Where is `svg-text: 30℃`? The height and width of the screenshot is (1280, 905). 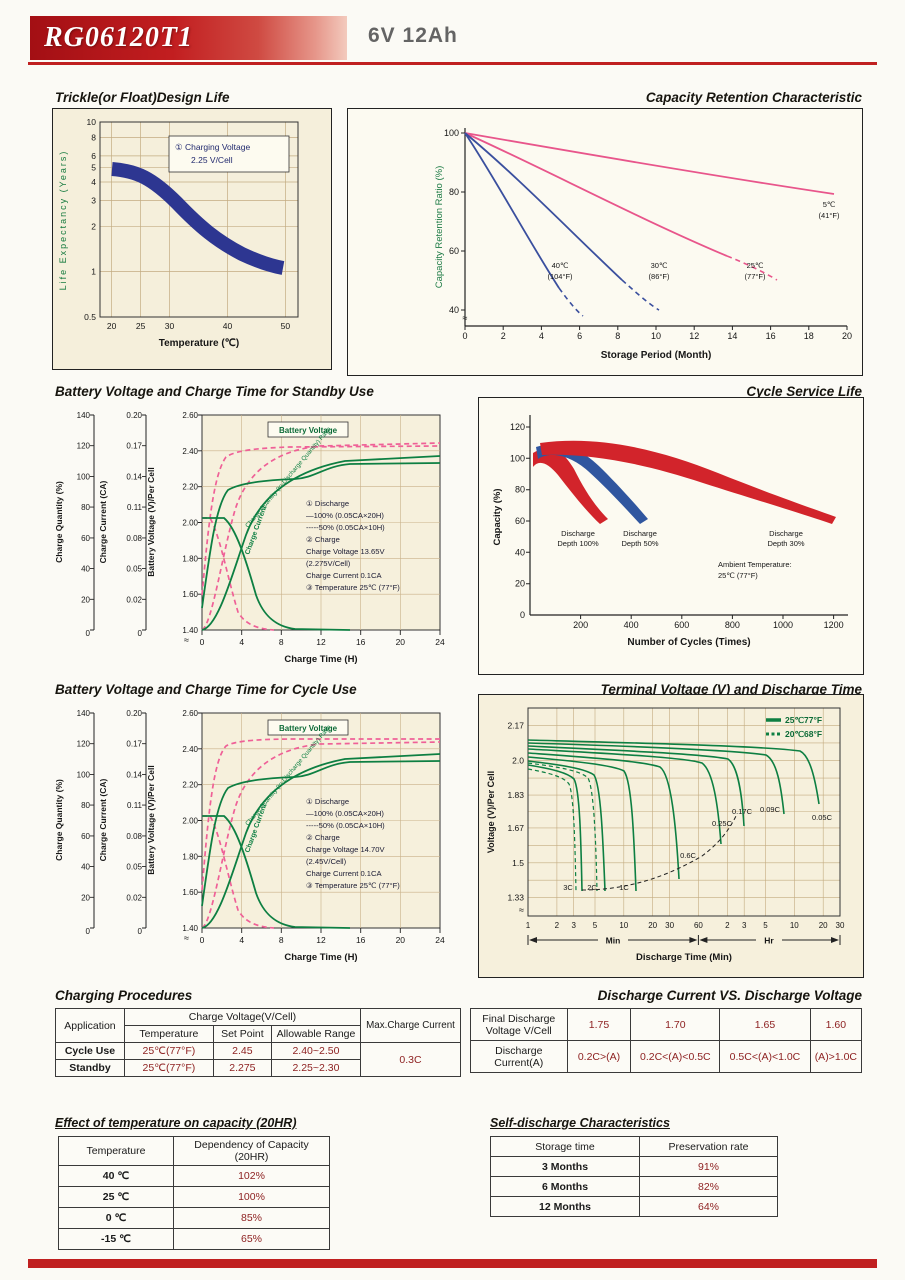
svg-text: 30℃ is located at coordinates (659, 265).